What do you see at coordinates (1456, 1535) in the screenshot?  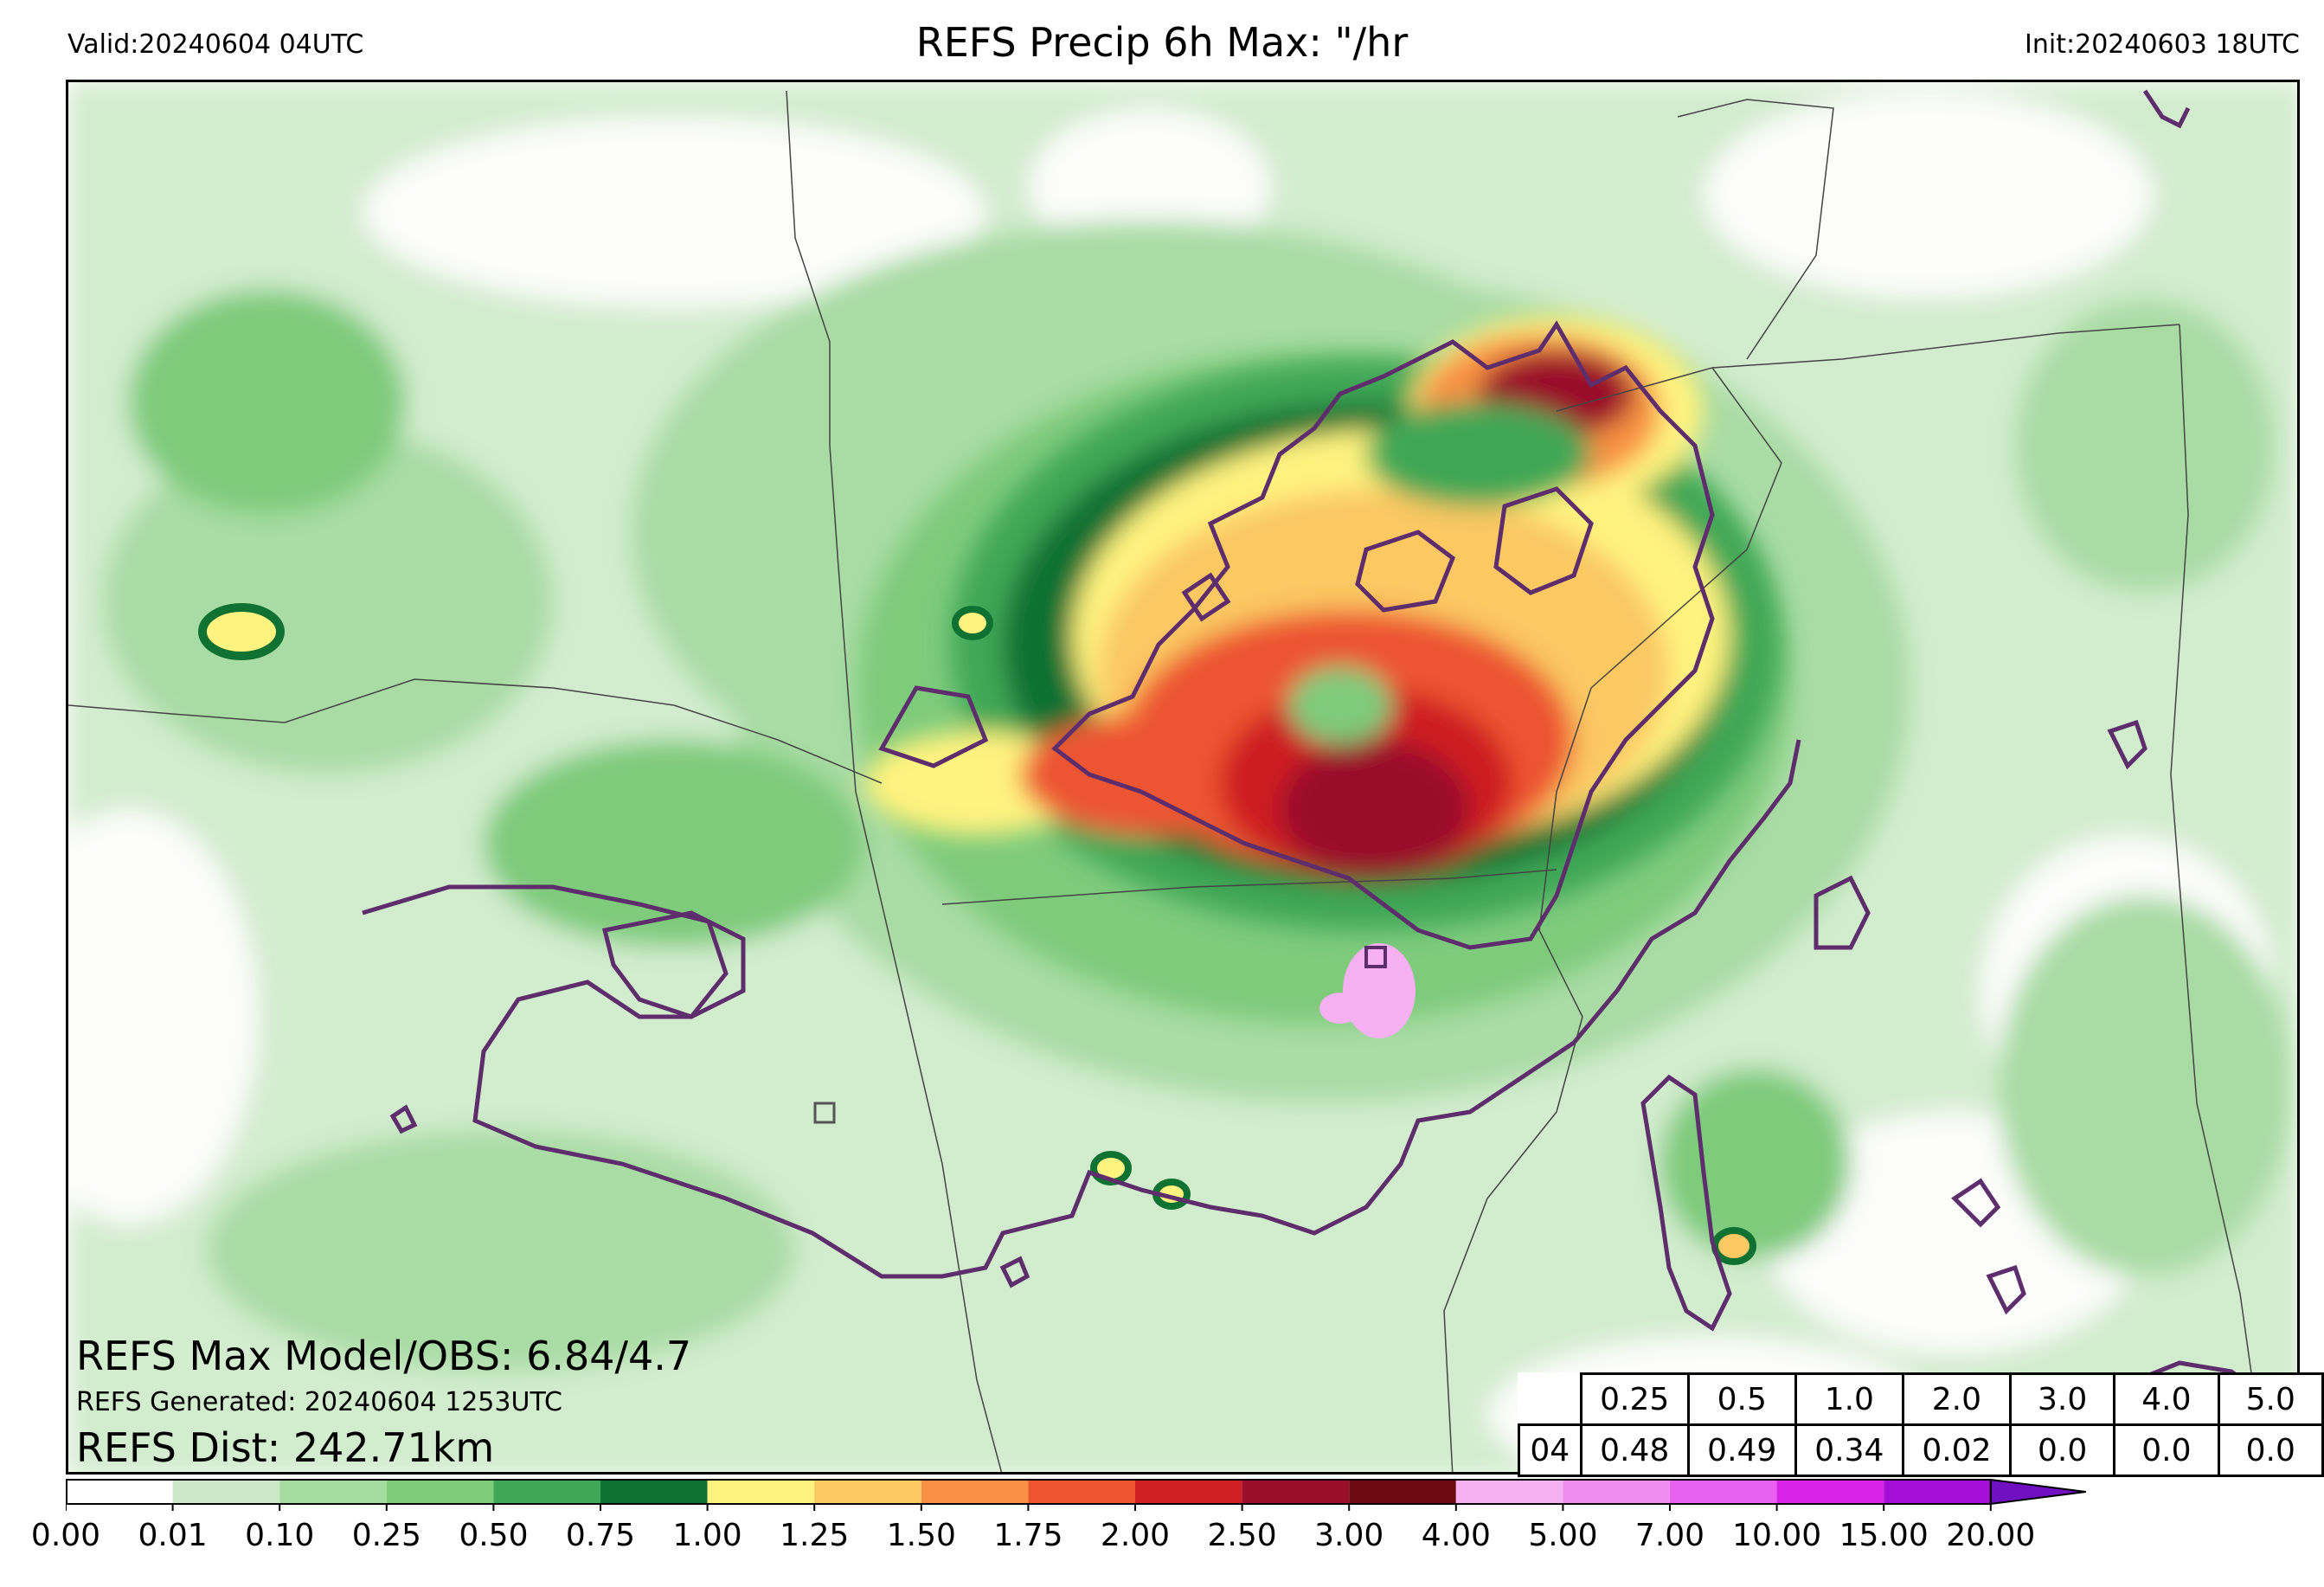 I see `colorbar-tick-label: 4.00` at bounding box center [1456, 1535].